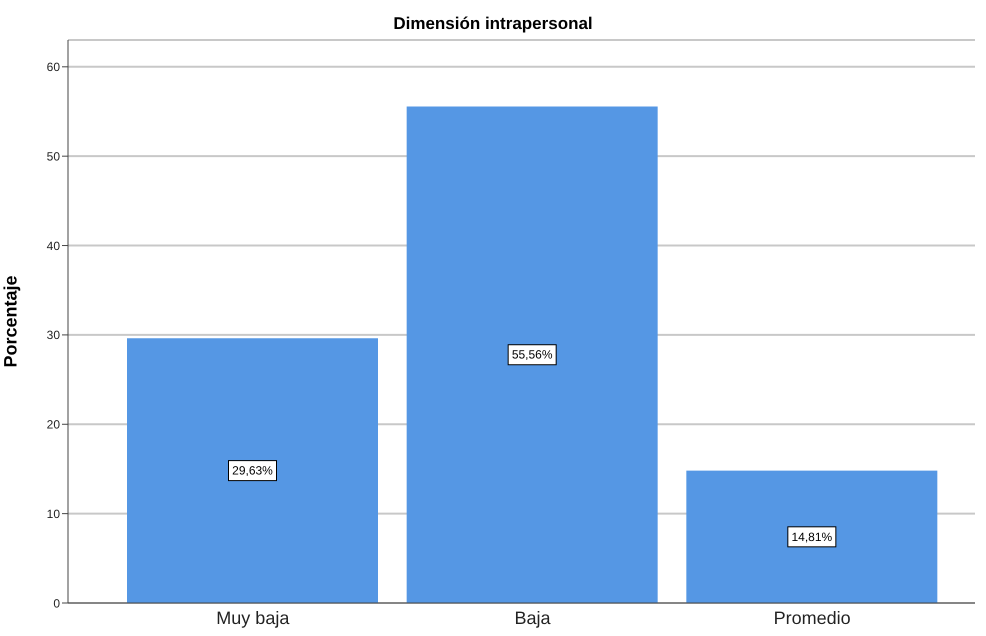  Describe the element at coordinates (53, 335) in the screenshot. I see `y-tick-label: 30` at that location.